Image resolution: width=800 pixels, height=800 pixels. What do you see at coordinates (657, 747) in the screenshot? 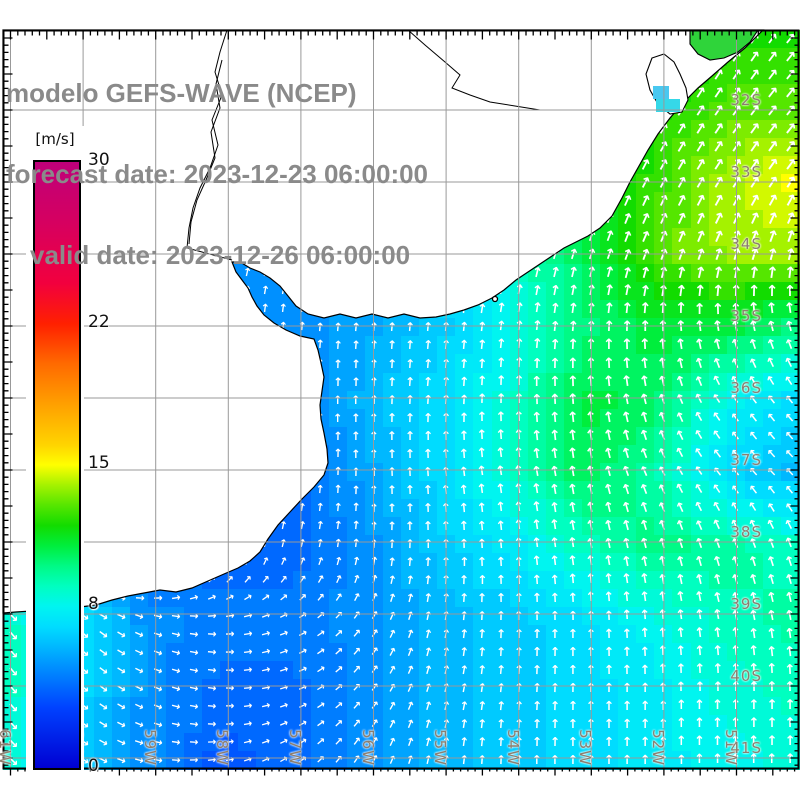
I see `lon-label-52W: 52W` at bounding box center [657, 747].